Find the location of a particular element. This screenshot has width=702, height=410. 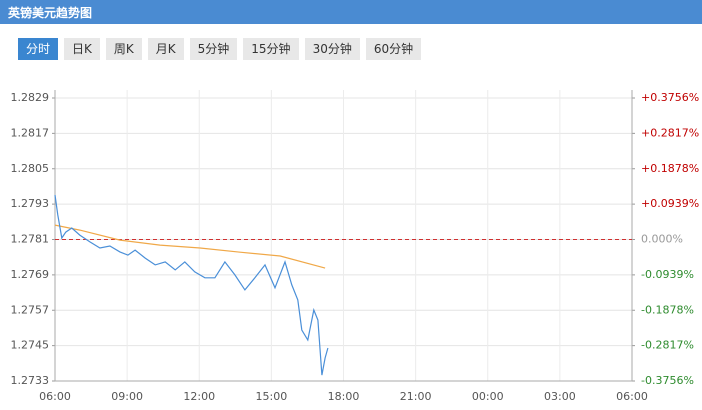

tab-bar: 分时 日K 周K 月K 5分钟 15分钟 30分钟 60分钟 is located at coordinates (220, 49).